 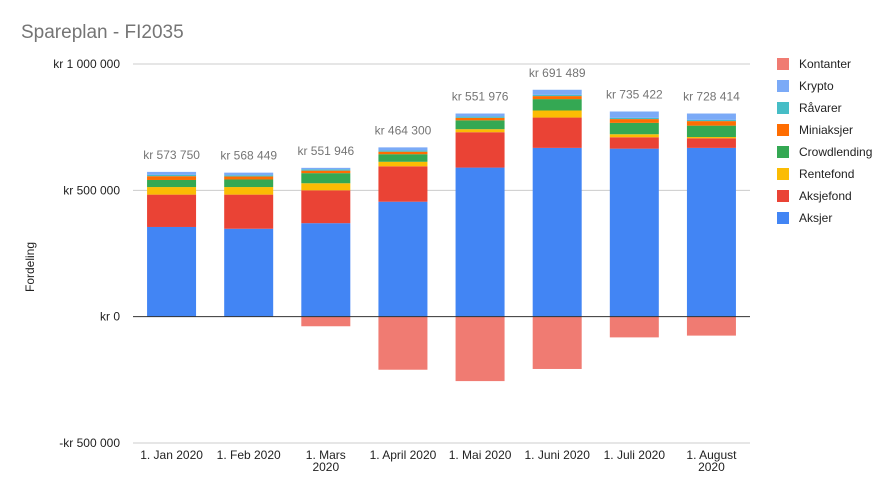 I want to click on x-tick-label: 1. Feb 2020, so click(x=249, y=455).